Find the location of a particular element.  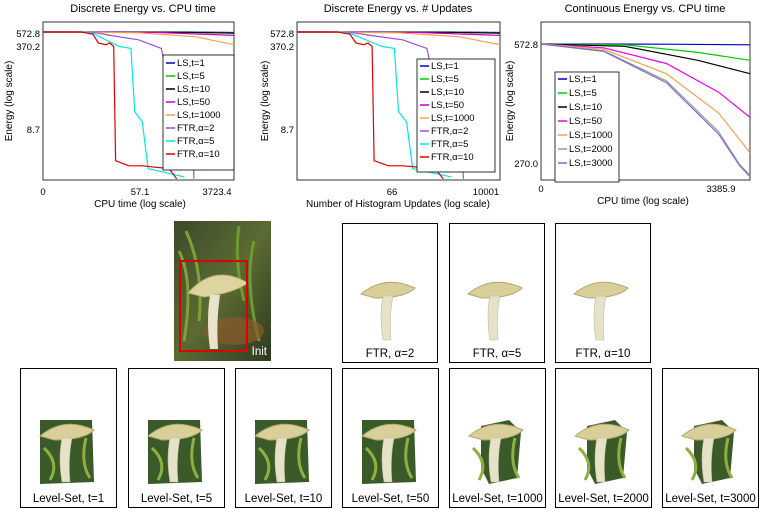

panel-caption: Level-Set, t=1000 is located at coordinates (497, 499).